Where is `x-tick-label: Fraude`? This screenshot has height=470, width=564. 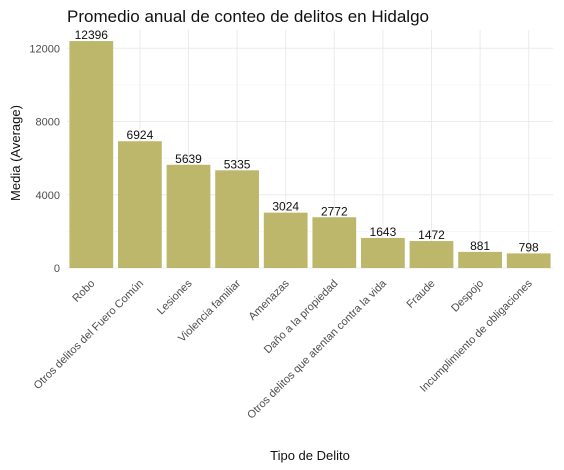
x-tick-label: Fraude is located at coordinates (420, 294).